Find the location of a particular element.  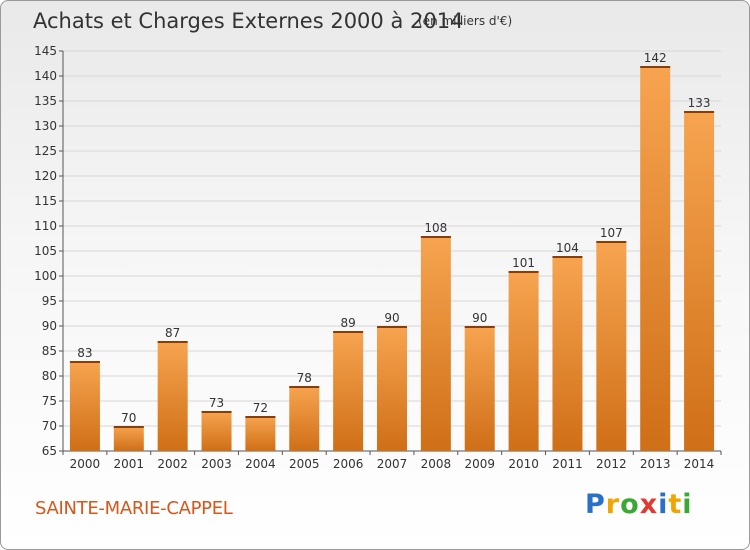

y-tick-label: 95 is located at coordinates (49, 301).